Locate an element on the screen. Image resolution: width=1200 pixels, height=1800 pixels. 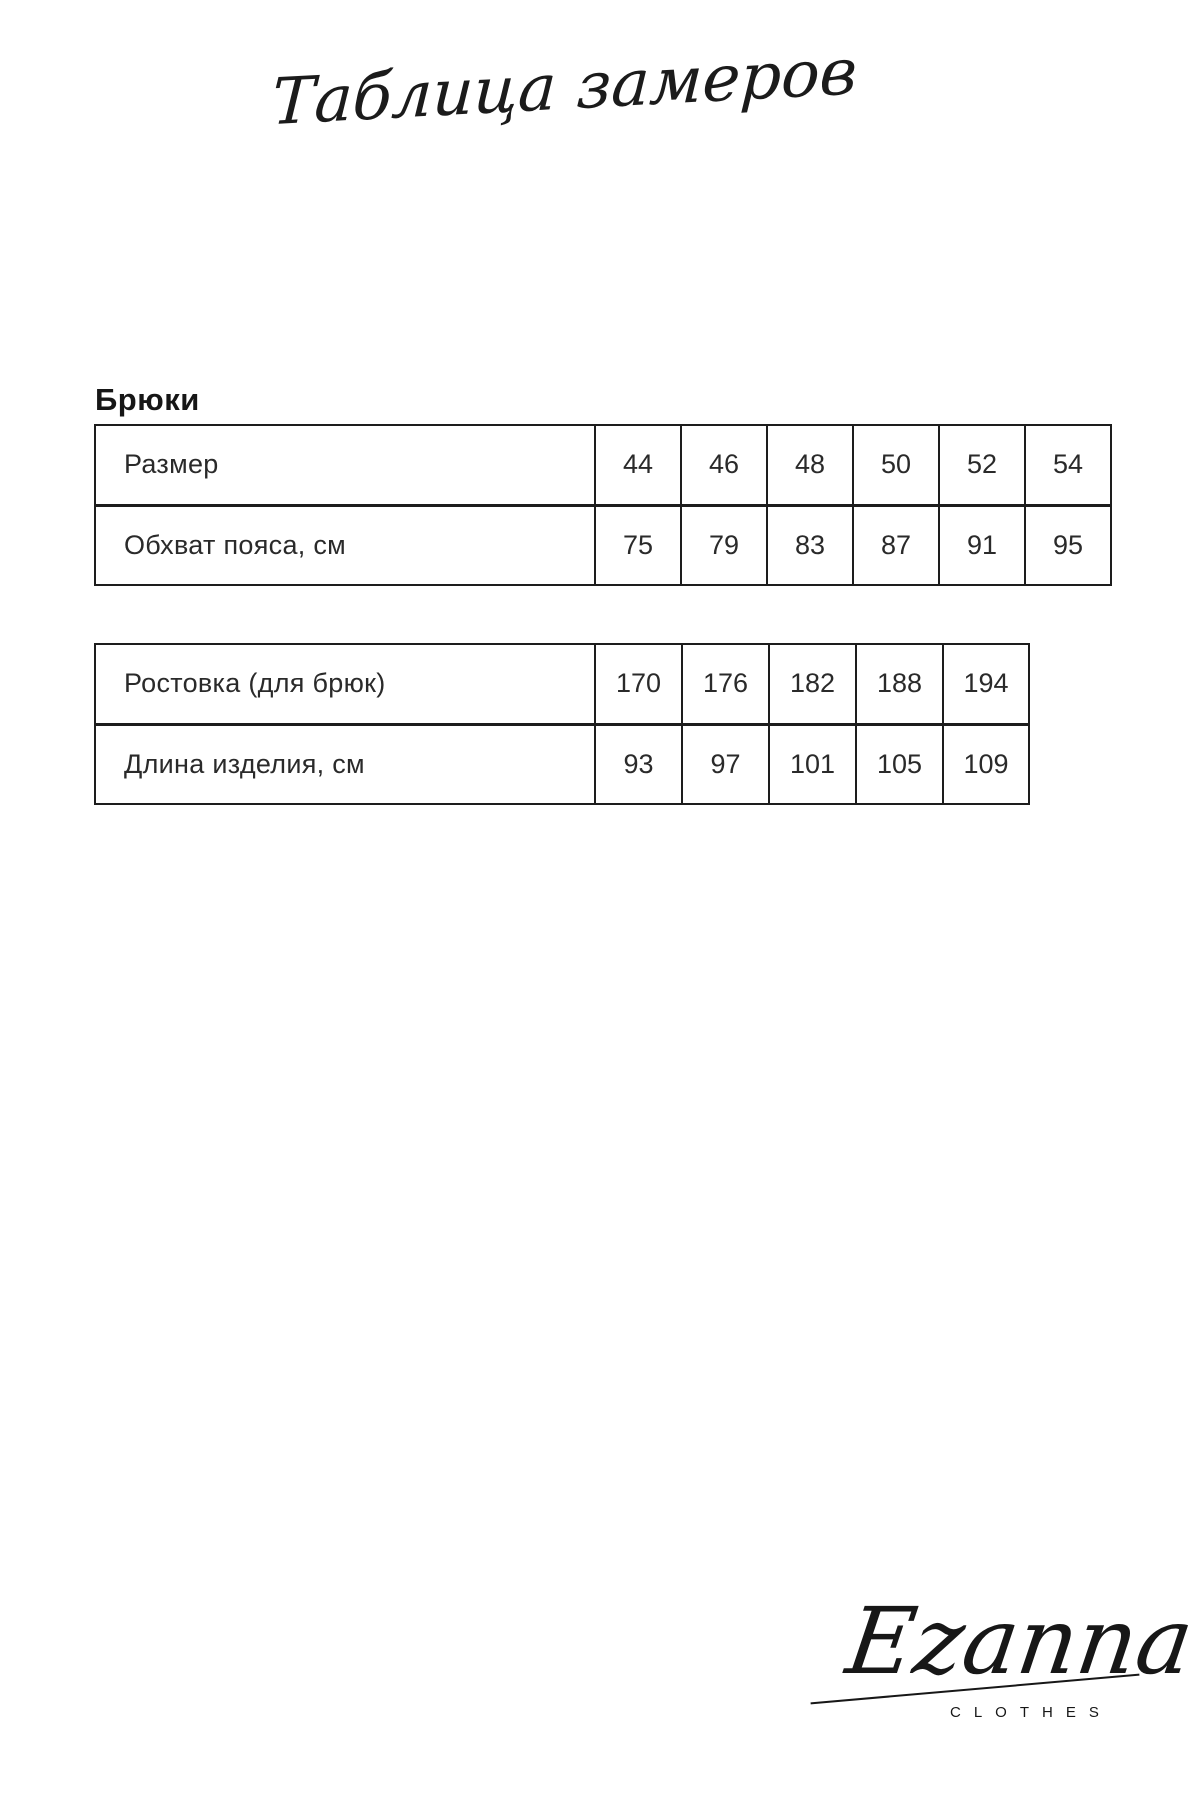
brand-subtext: CLOTHES is located at coordinates (1031, 1712).